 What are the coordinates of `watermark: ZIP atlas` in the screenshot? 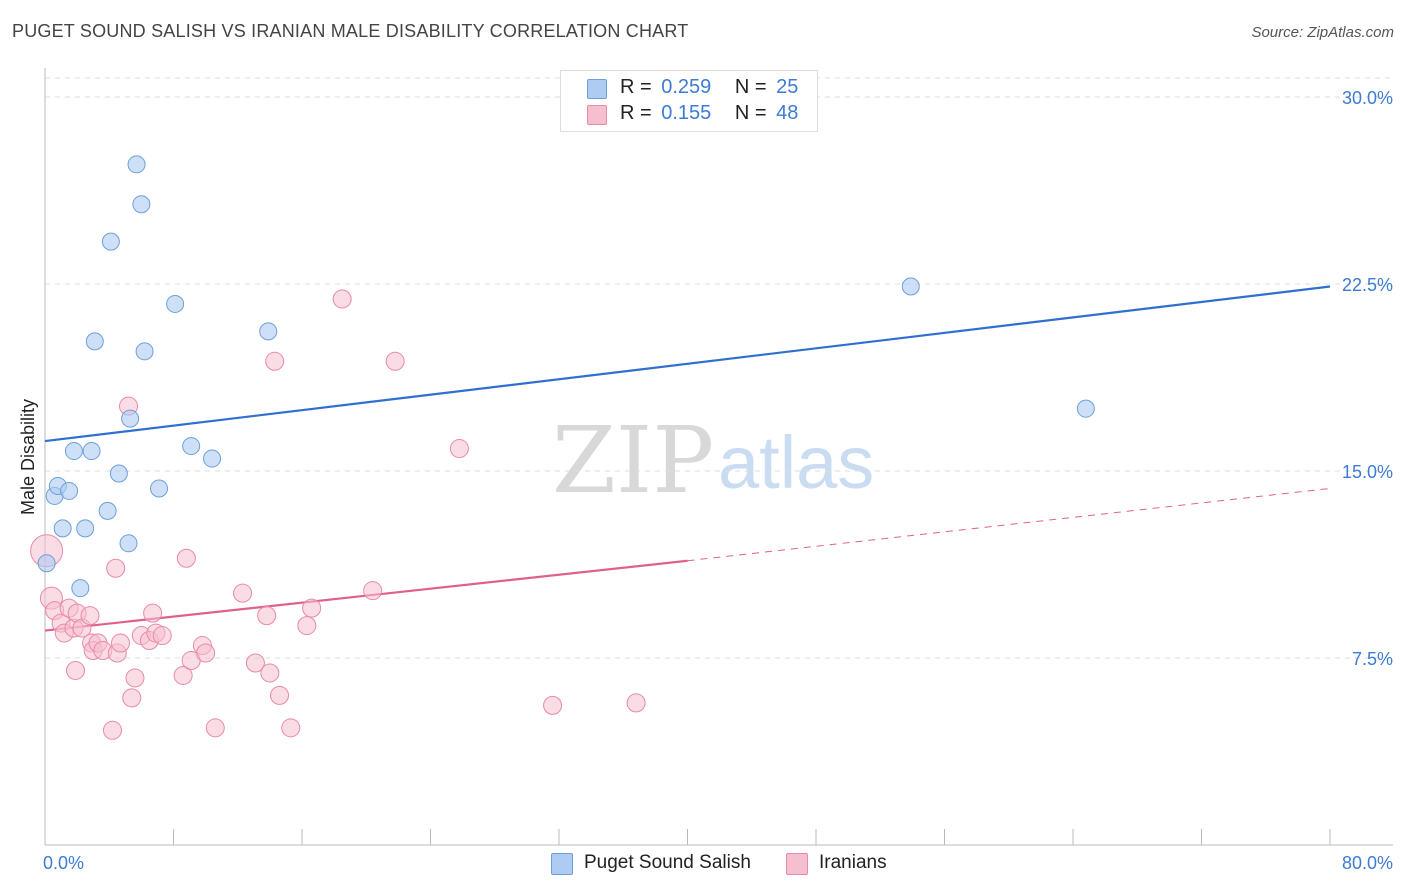 It's located at (713, 460).